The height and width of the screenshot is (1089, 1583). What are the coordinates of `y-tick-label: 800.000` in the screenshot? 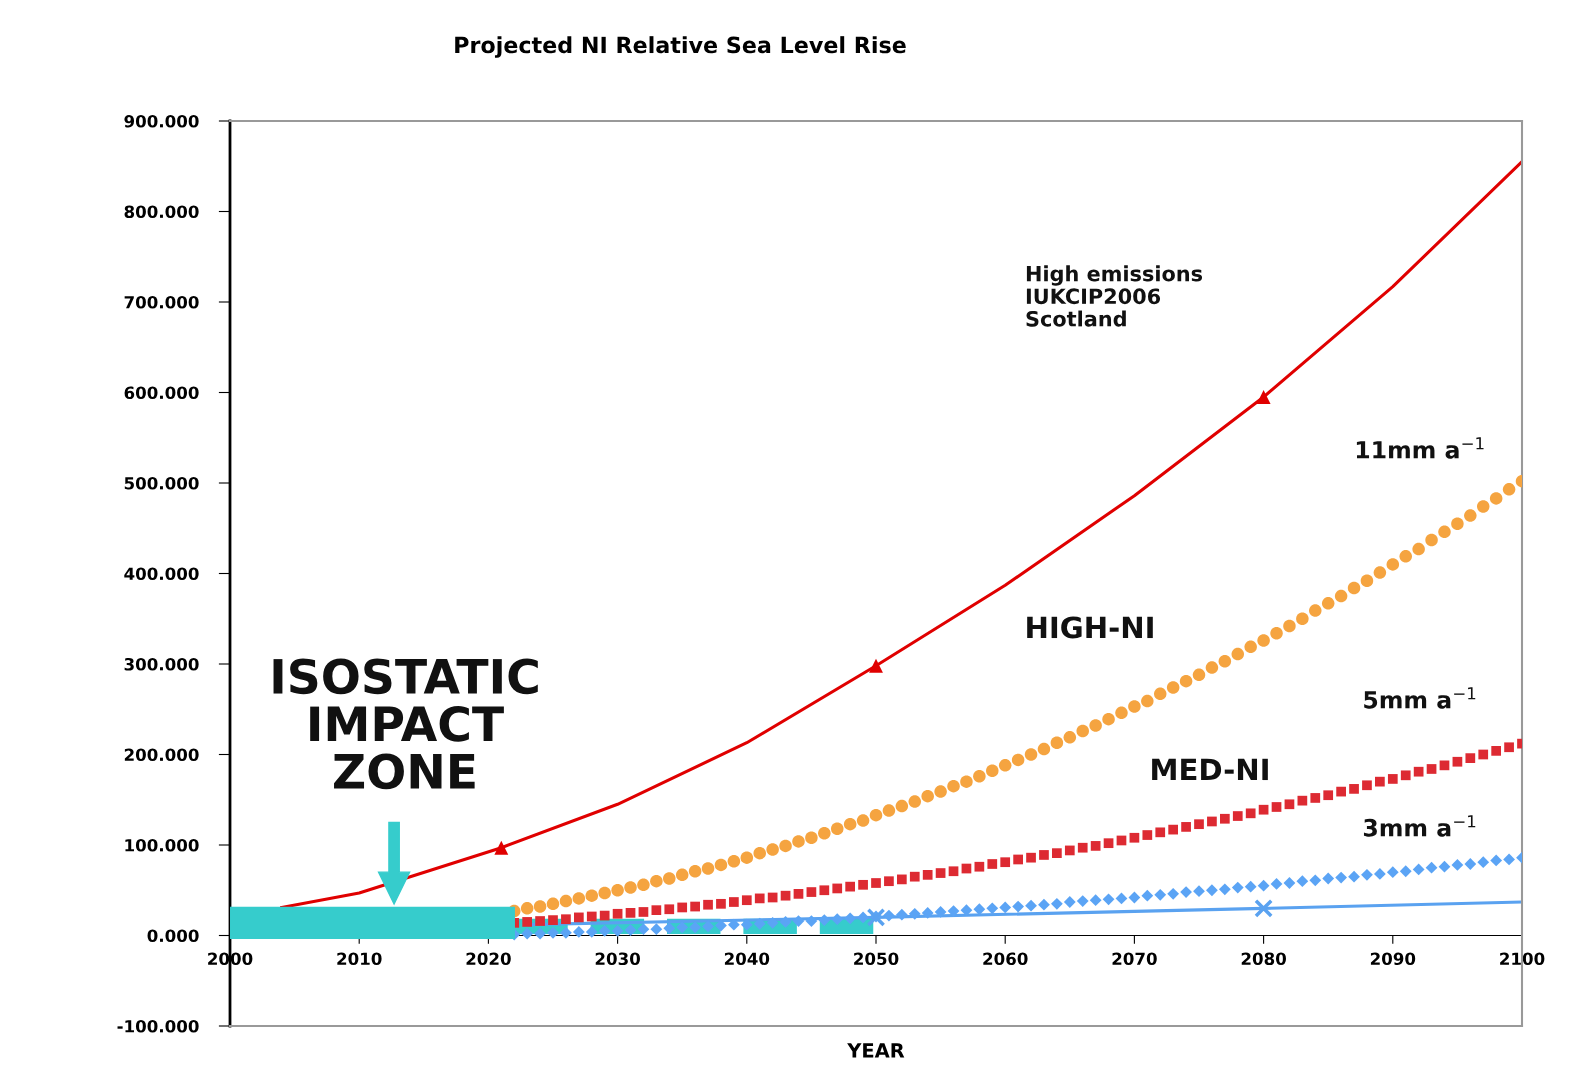 It's located at (161, 212).